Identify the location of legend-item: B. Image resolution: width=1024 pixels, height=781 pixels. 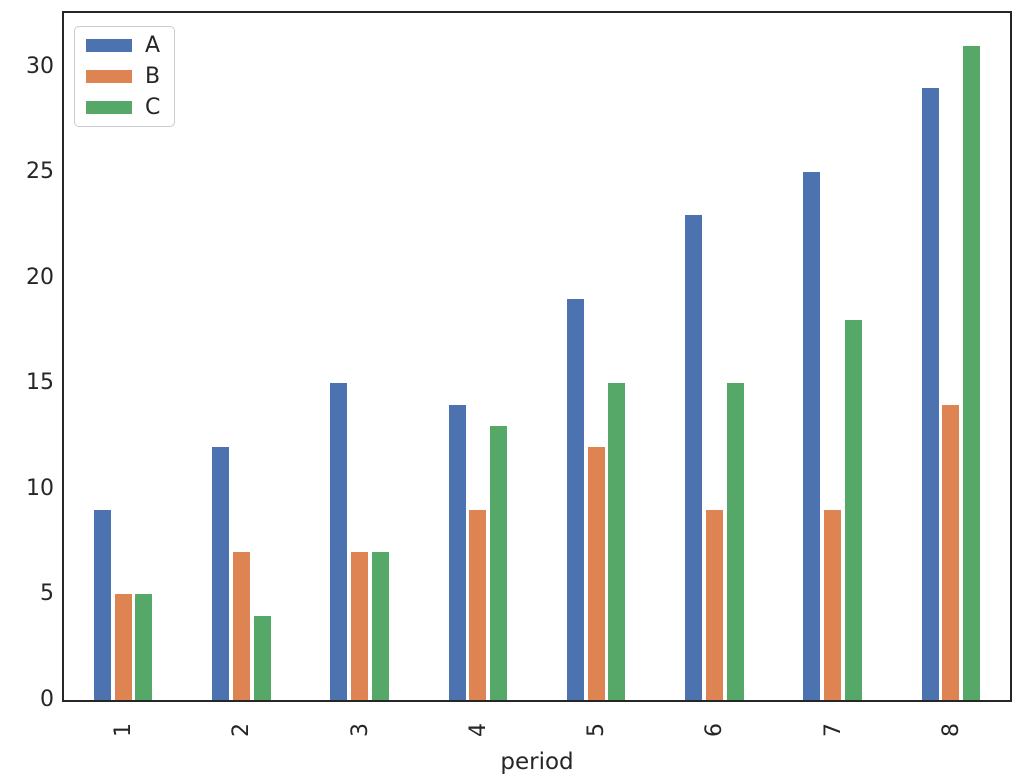
(124, 76).